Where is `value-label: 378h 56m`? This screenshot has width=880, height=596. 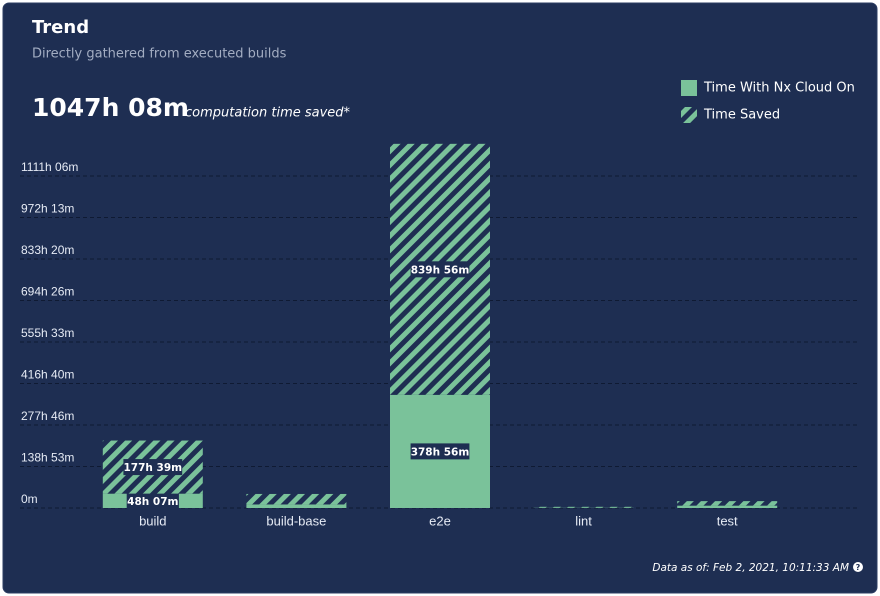
value-label: 378h 56m is located at coordinates (440, 452).